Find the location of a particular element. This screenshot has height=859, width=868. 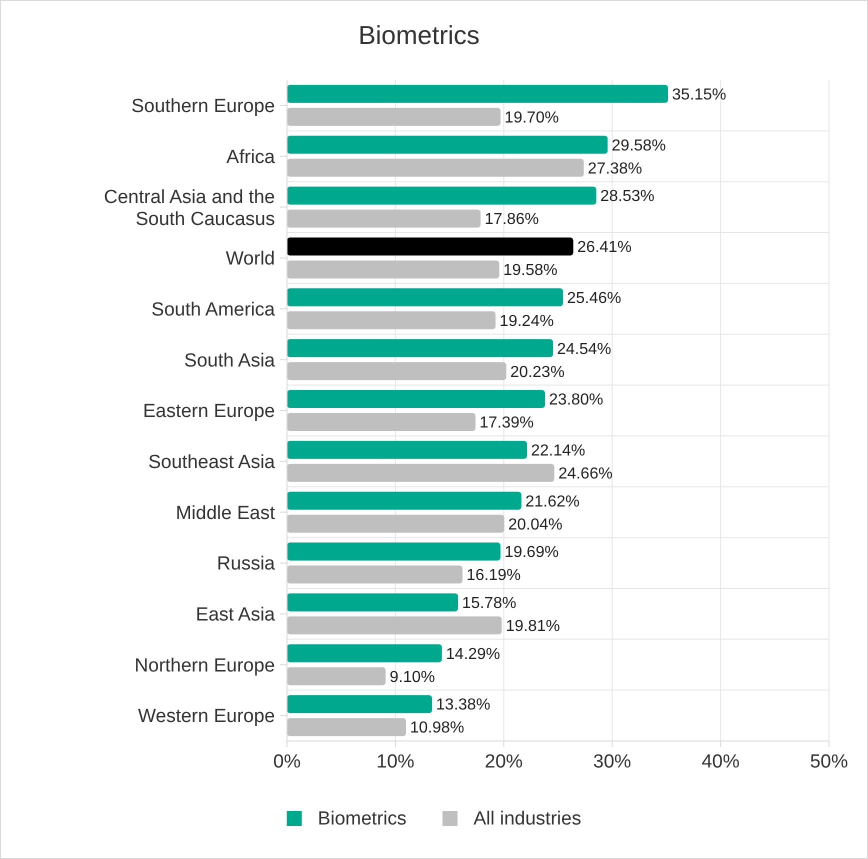

data-label: 19.58% is located at coordinates (530, 271).